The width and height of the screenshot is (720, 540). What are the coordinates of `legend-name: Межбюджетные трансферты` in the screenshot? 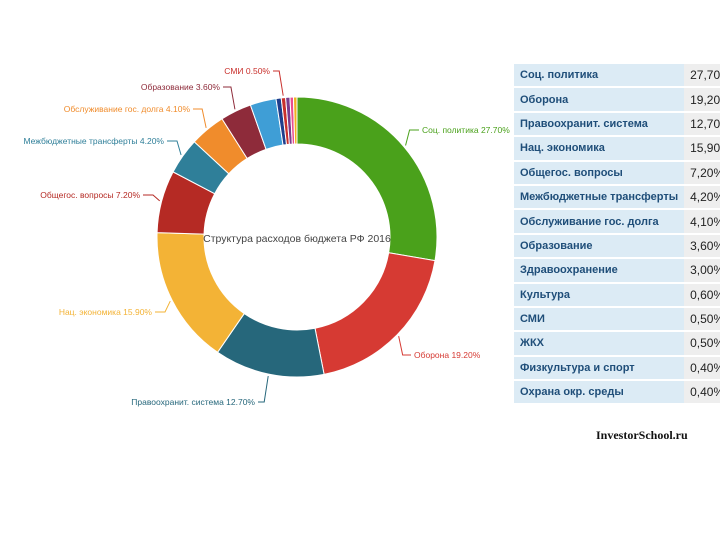 It's located at (599, 197).